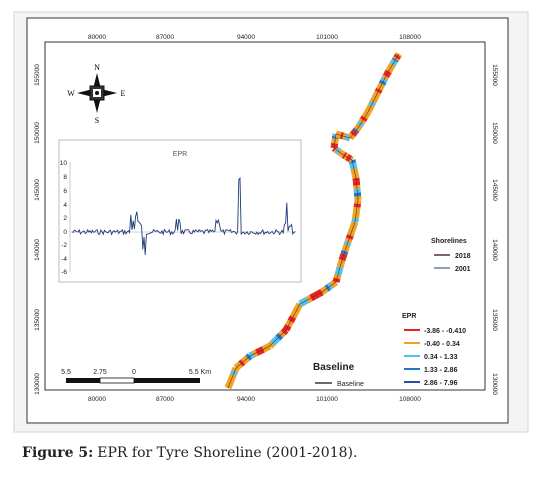 This screenshot has width=542, height=489. Describe the element at coordinates (165, 399) in the screenshot. I see `x-tick-bottom: 87000` at that location.